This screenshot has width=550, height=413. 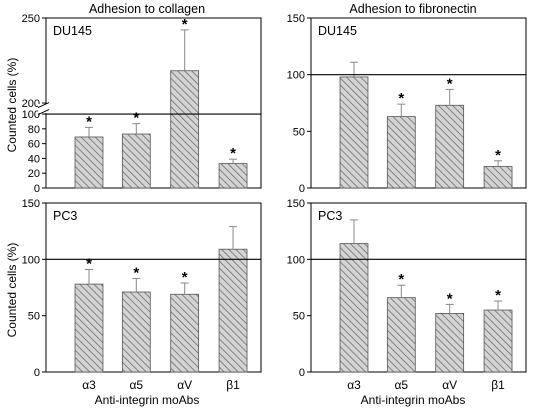 What do you see at coordinates (147, 400) in the screenshot?
I see `x-axis-label-left: Anti-integrin moAbs` at bounding box center [147, 400].